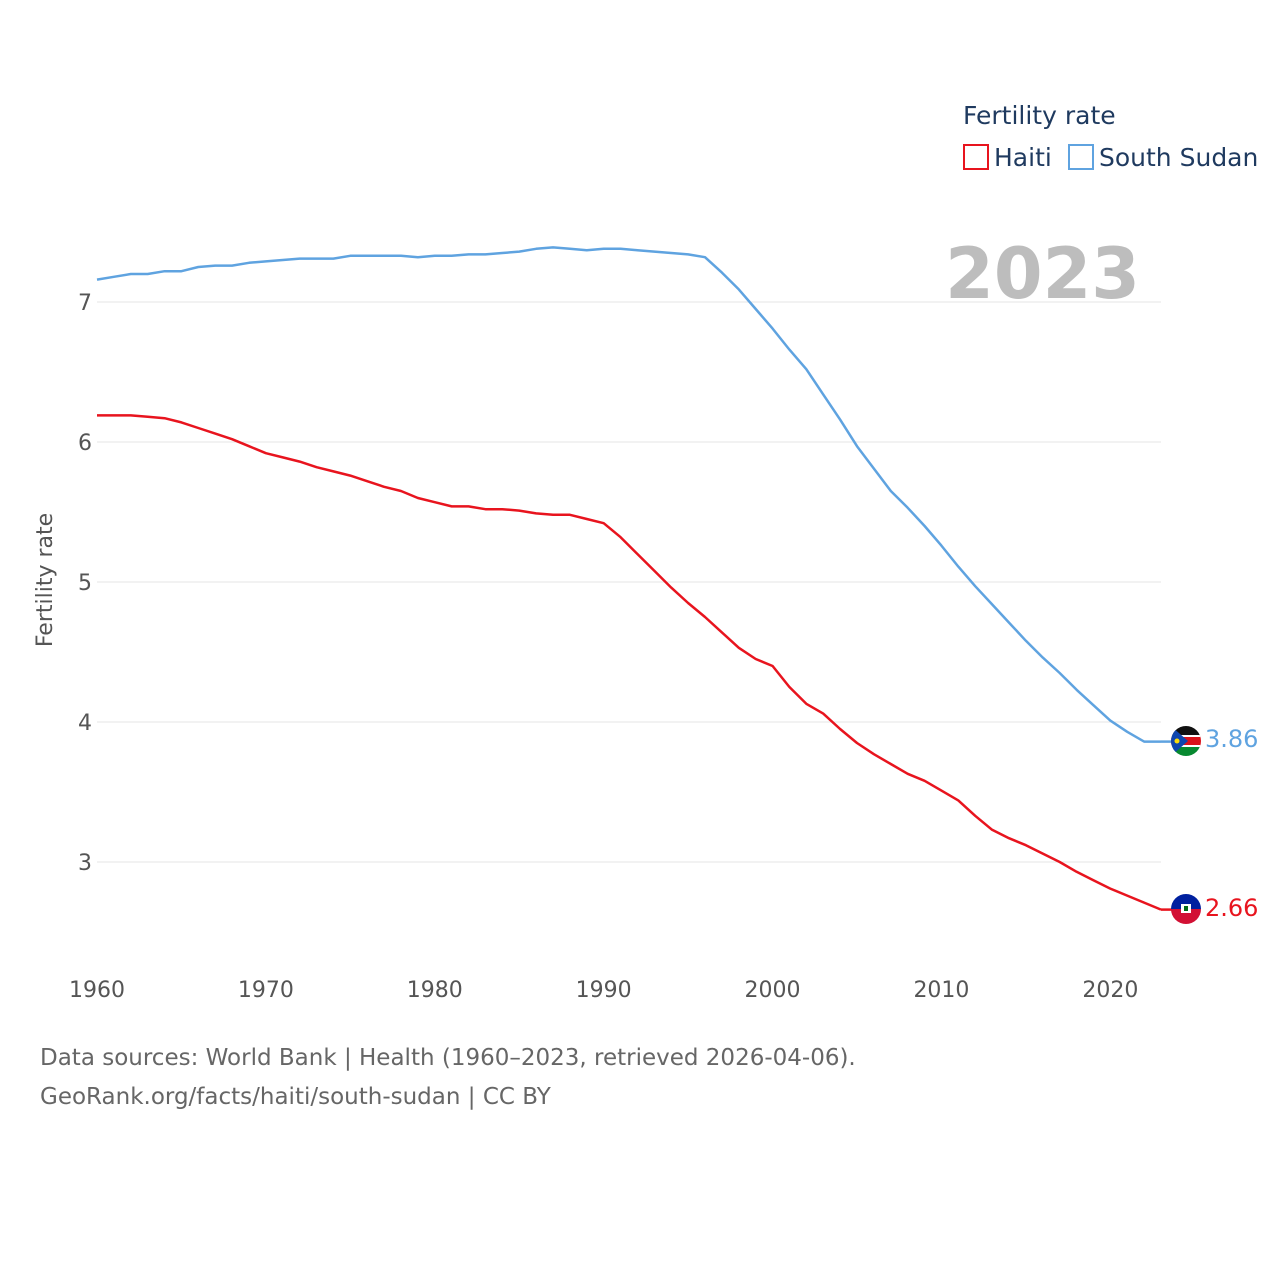 The image size is (1280, 1280). Describe the element at coordinates (85, 723) in the screenshot. I see `y-tick-label: 4` at that location.